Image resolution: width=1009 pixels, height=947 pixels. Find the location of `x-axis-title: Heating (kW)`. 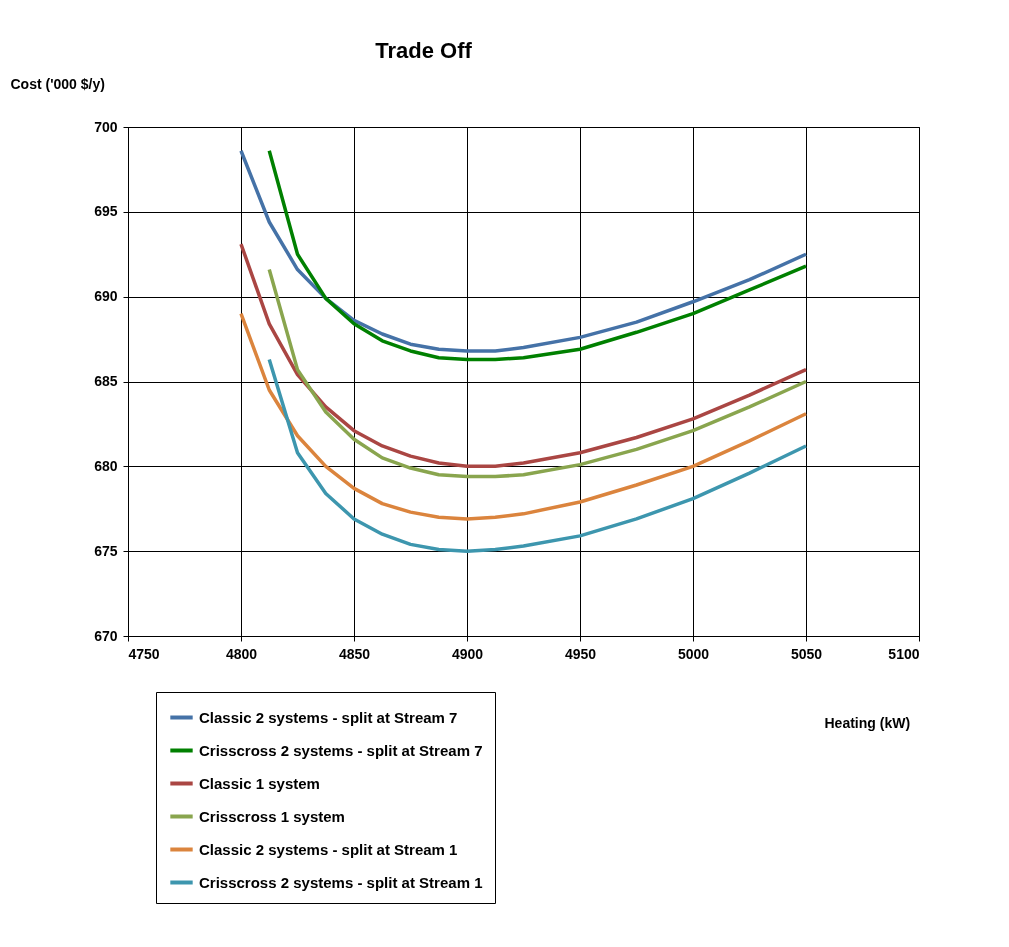

x-axis-title: Heating (kW) is located at coordinates (867, 722).